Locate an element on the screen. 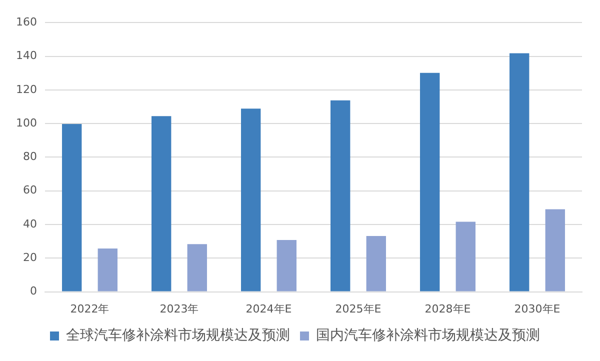  y-tick-label: 0 is located at coordinates (33, 291).